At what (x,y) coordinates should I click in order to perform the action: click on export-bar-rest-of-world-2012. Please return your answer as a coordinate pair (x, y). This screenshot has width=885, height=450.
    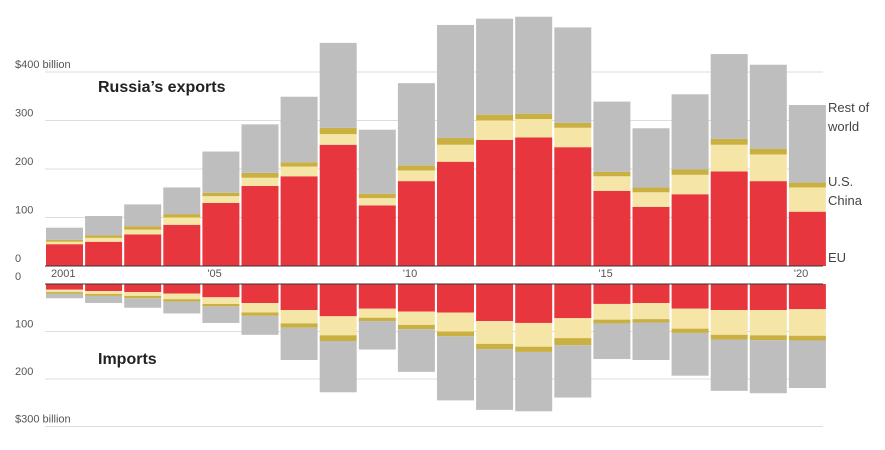
    Looking at the image, I should click on (495, 66).